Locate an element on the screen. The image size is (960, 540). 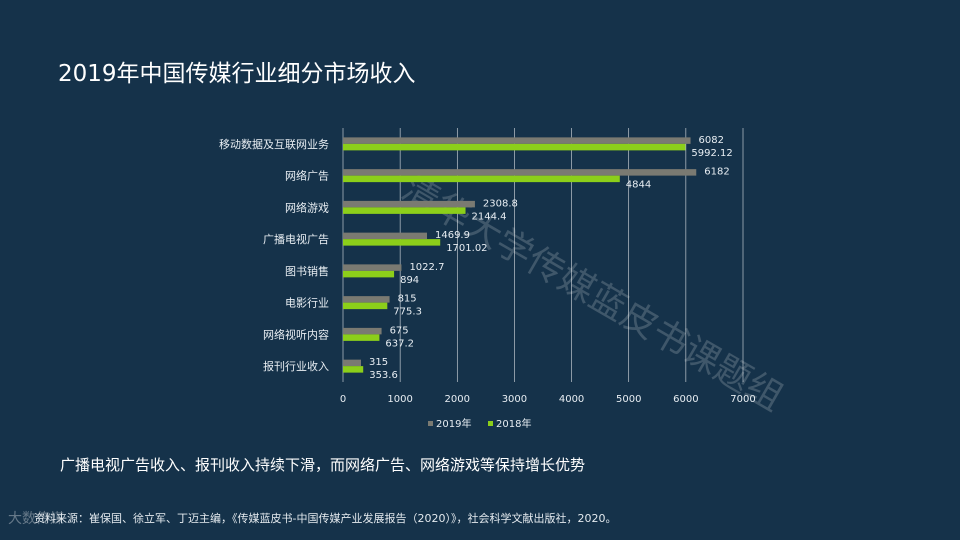
data-label: 675 is located at coordinates (399, 330).